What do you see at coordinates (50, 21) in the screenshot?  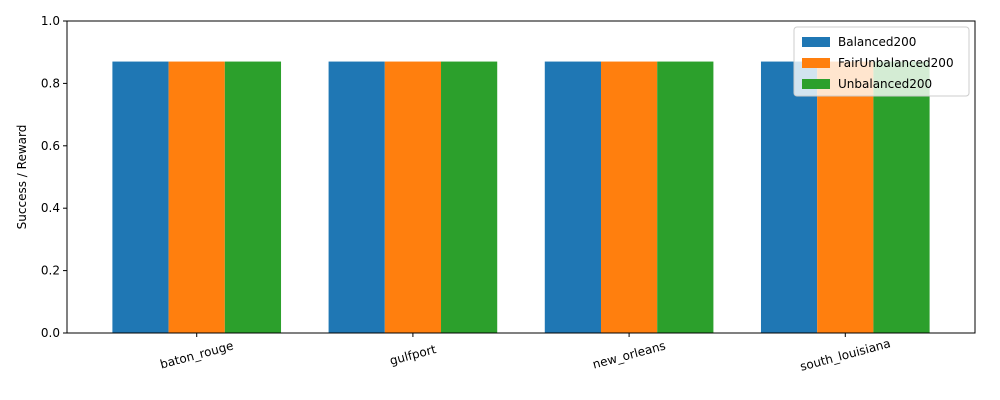 I see `y-tick-label: 1.0` at bounding box center [50, 21].